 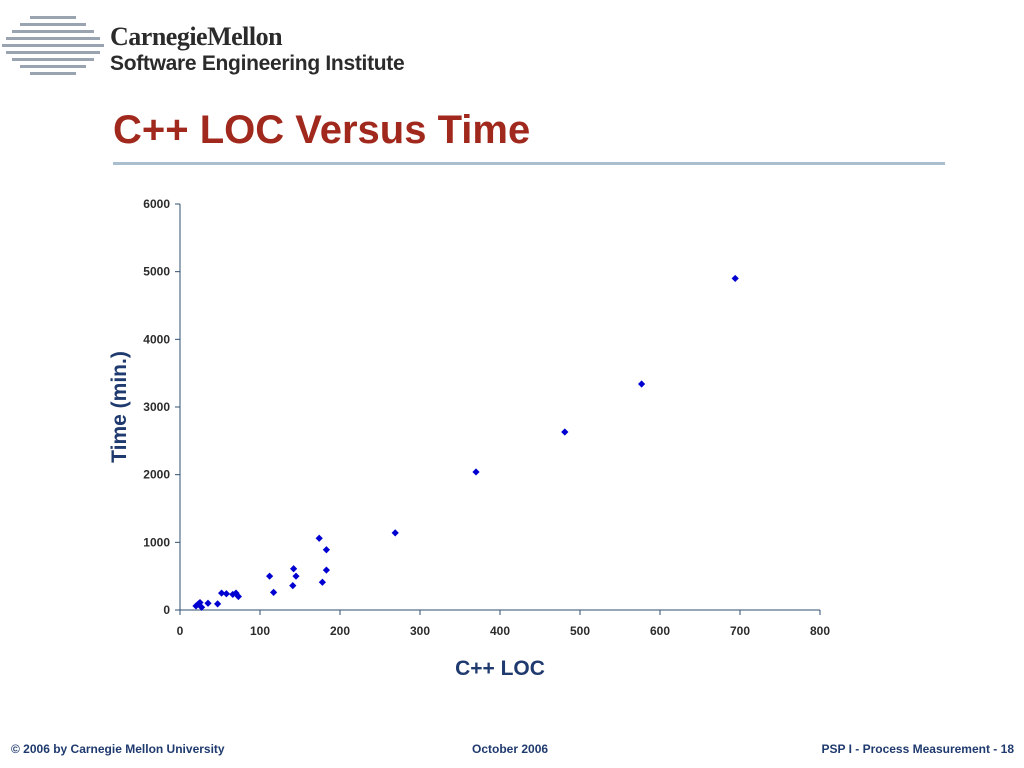 I want to click on x-tick-label: 700, so click(x=740, y=631).